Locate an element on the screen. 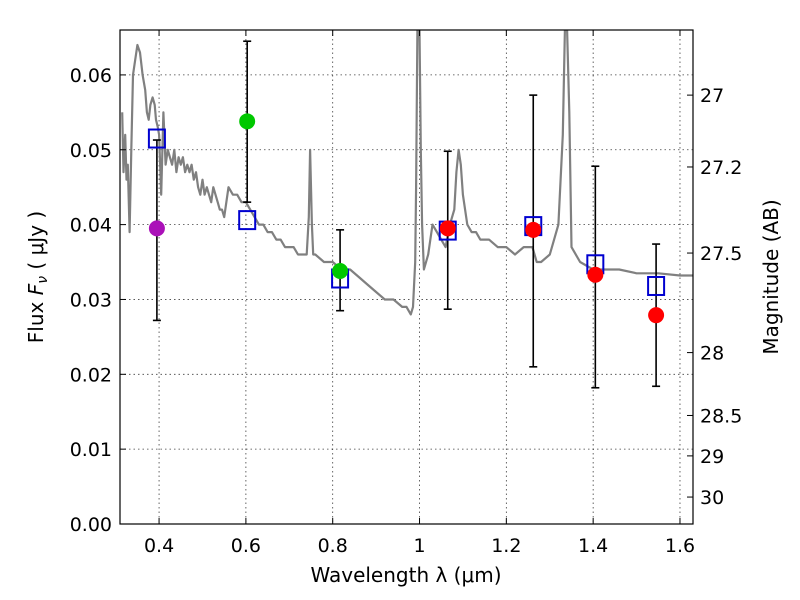 The height and width of the screenshot is (600, 800). y-tick-label: 0.03 is located at coordinates (91, 300).